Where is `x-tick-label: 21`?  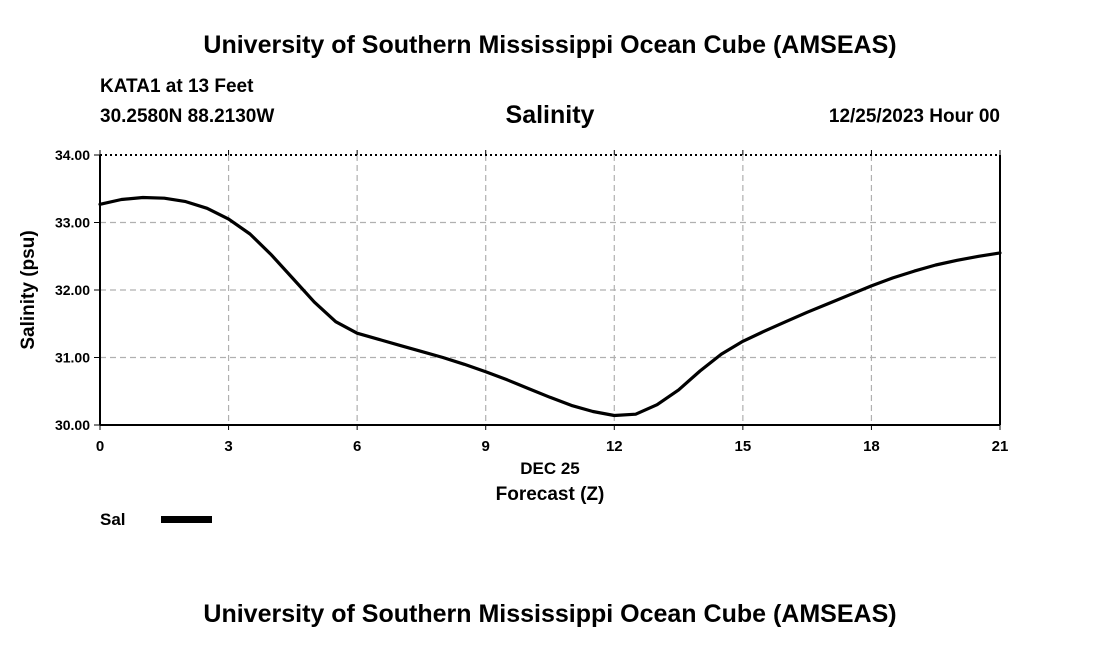 x-tick-label: 21 is located at coordinates (1000, 446).